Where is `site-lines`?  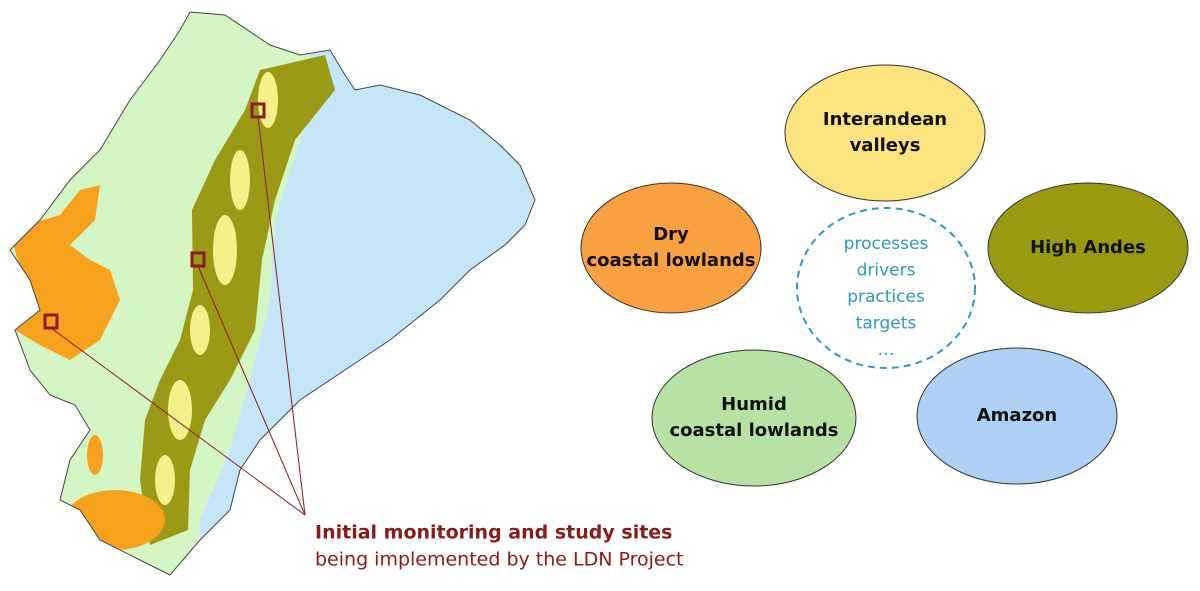
site-lines is located at coordinates (178, 316).